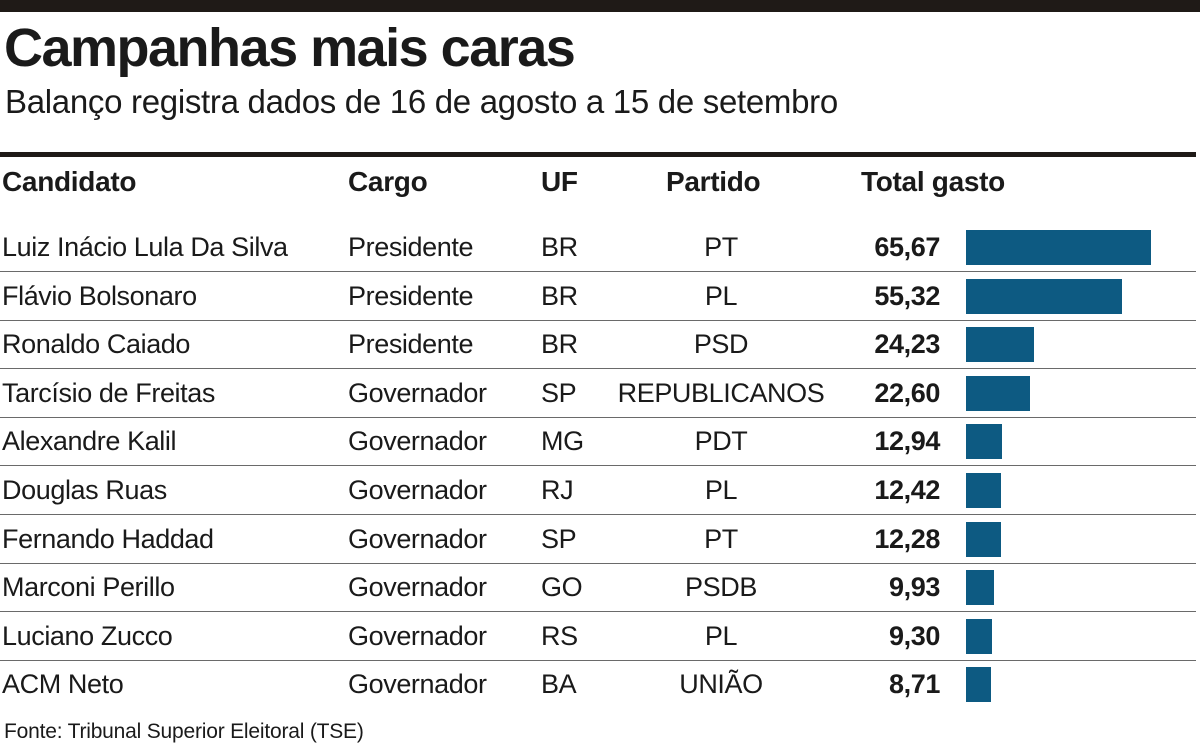 The width and height of the screenshot is (1200, 749). Describe the element at coordinates (933, 181) in the screenshot. I see `header-total-gasto: Total gasto` at that location.